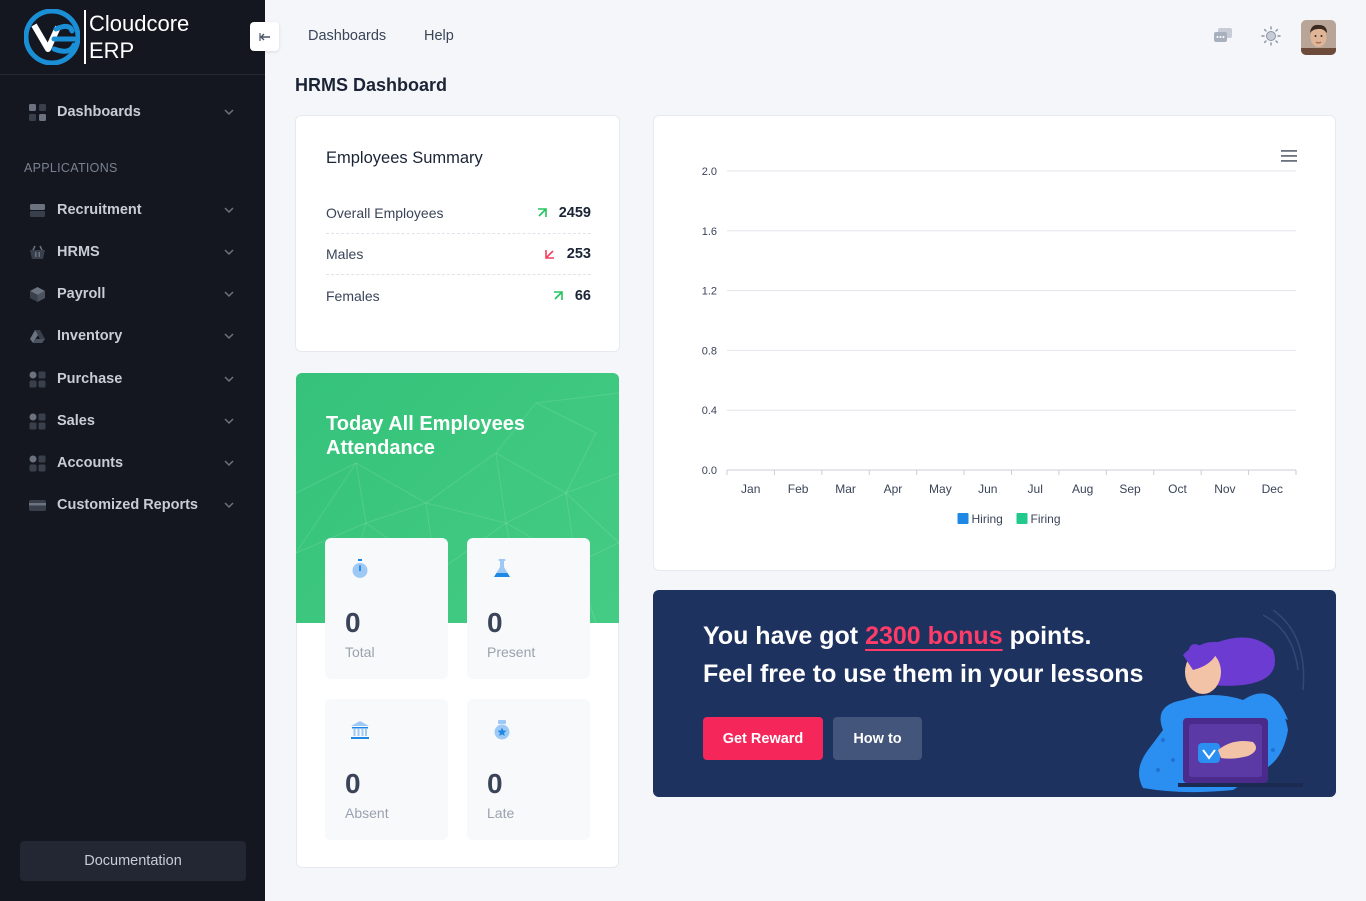 The image size is (1366, 901). I want to click on how-to-button: How to, so click(877, 738).